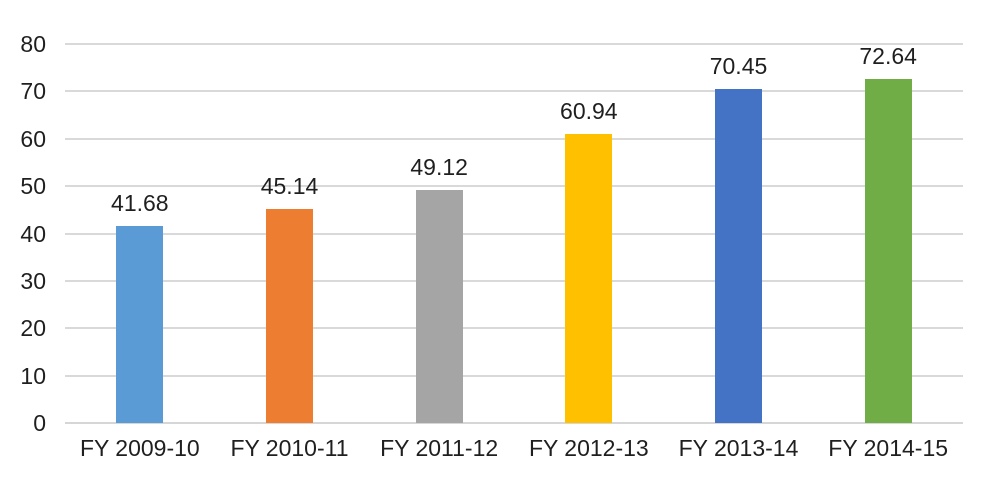 This screenshot has width=981, height=503. What do you see at coordinates (589, 111) in the screenshot?
I see `bar-value-label: 60.94` at bounding box center [589, 111].